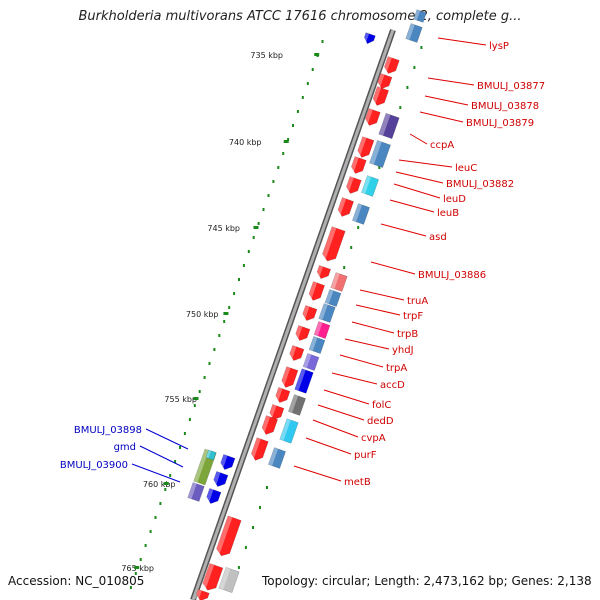  Describe the element at coordinates (373, 438) in the screenshot. I see `gene-label: cvpA` at that location.